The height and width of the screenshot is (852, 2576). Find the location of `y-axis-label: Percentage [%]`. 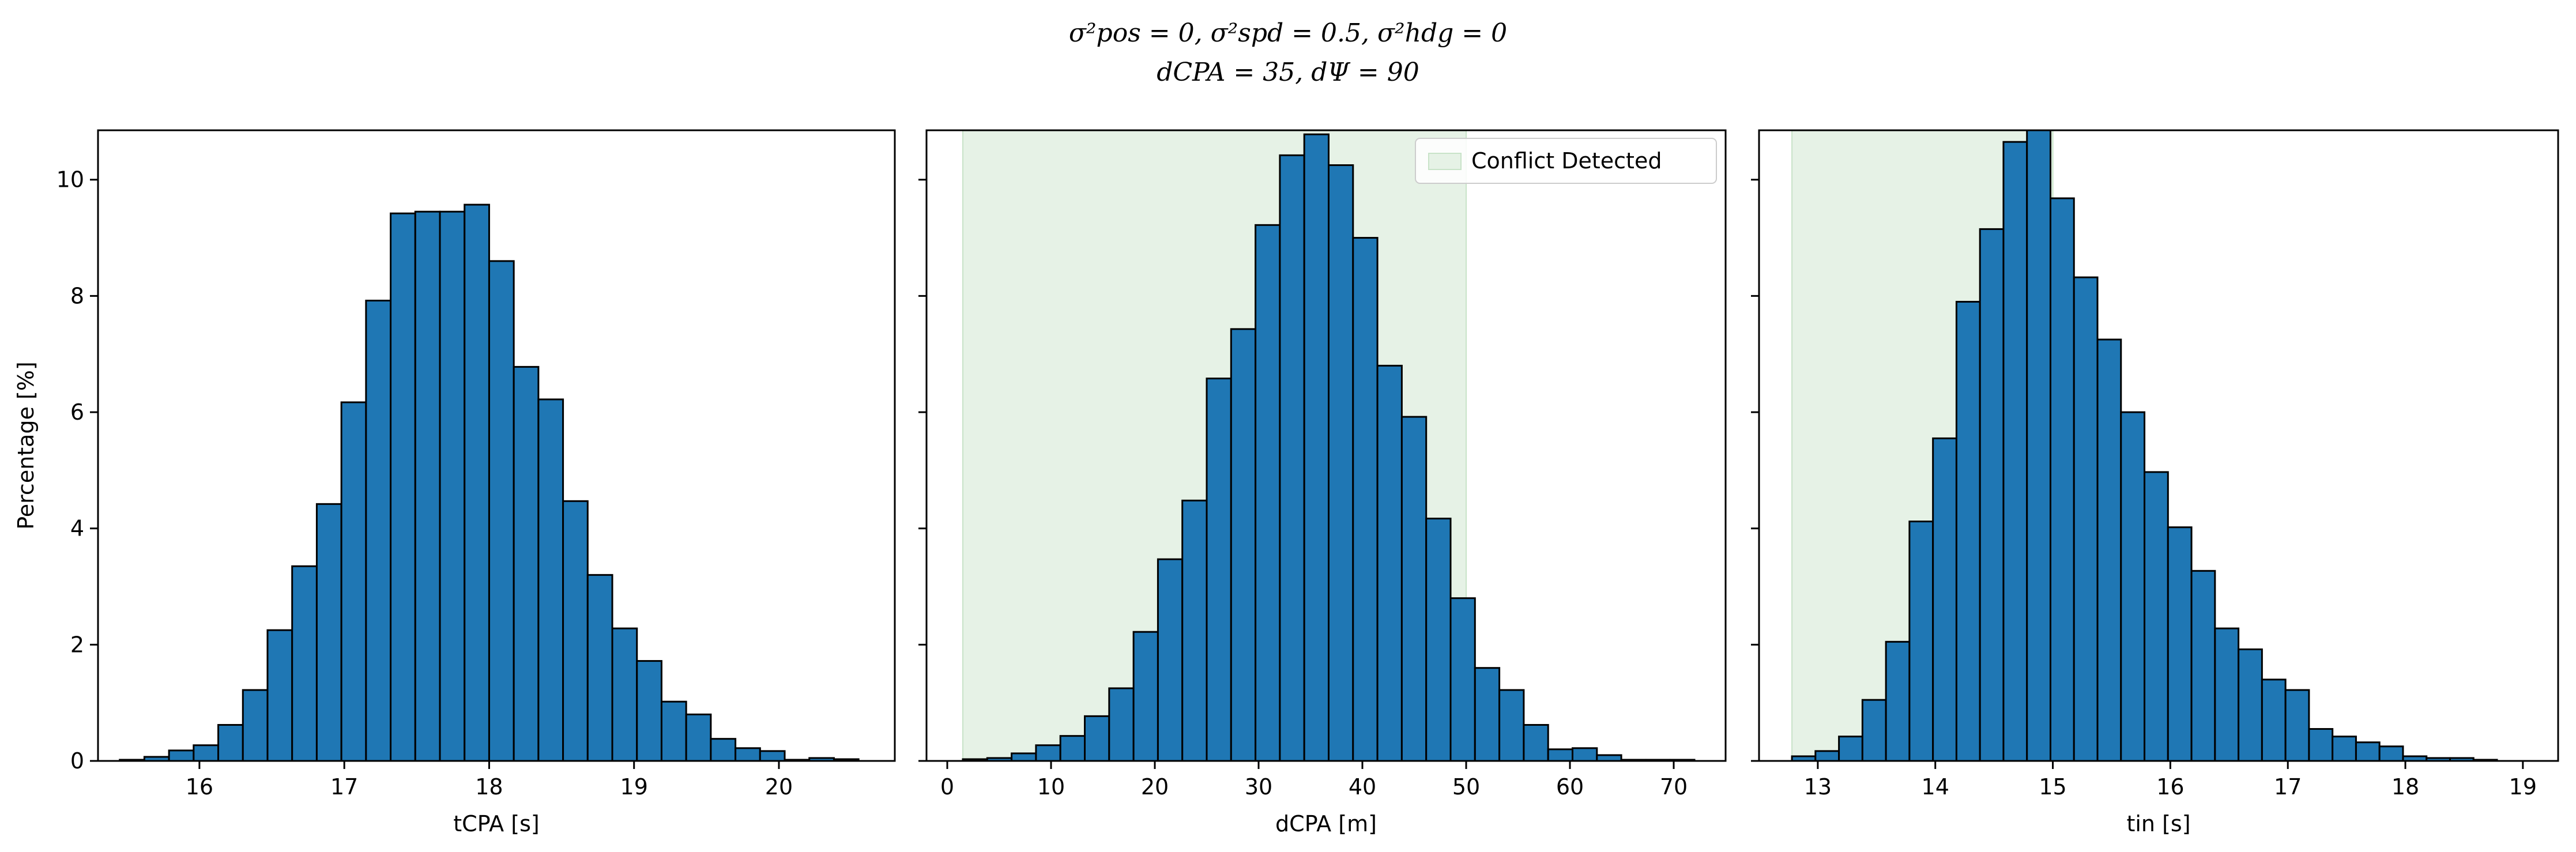

y-axis-label: Percentage [%] is located at coordinates (26, 445).